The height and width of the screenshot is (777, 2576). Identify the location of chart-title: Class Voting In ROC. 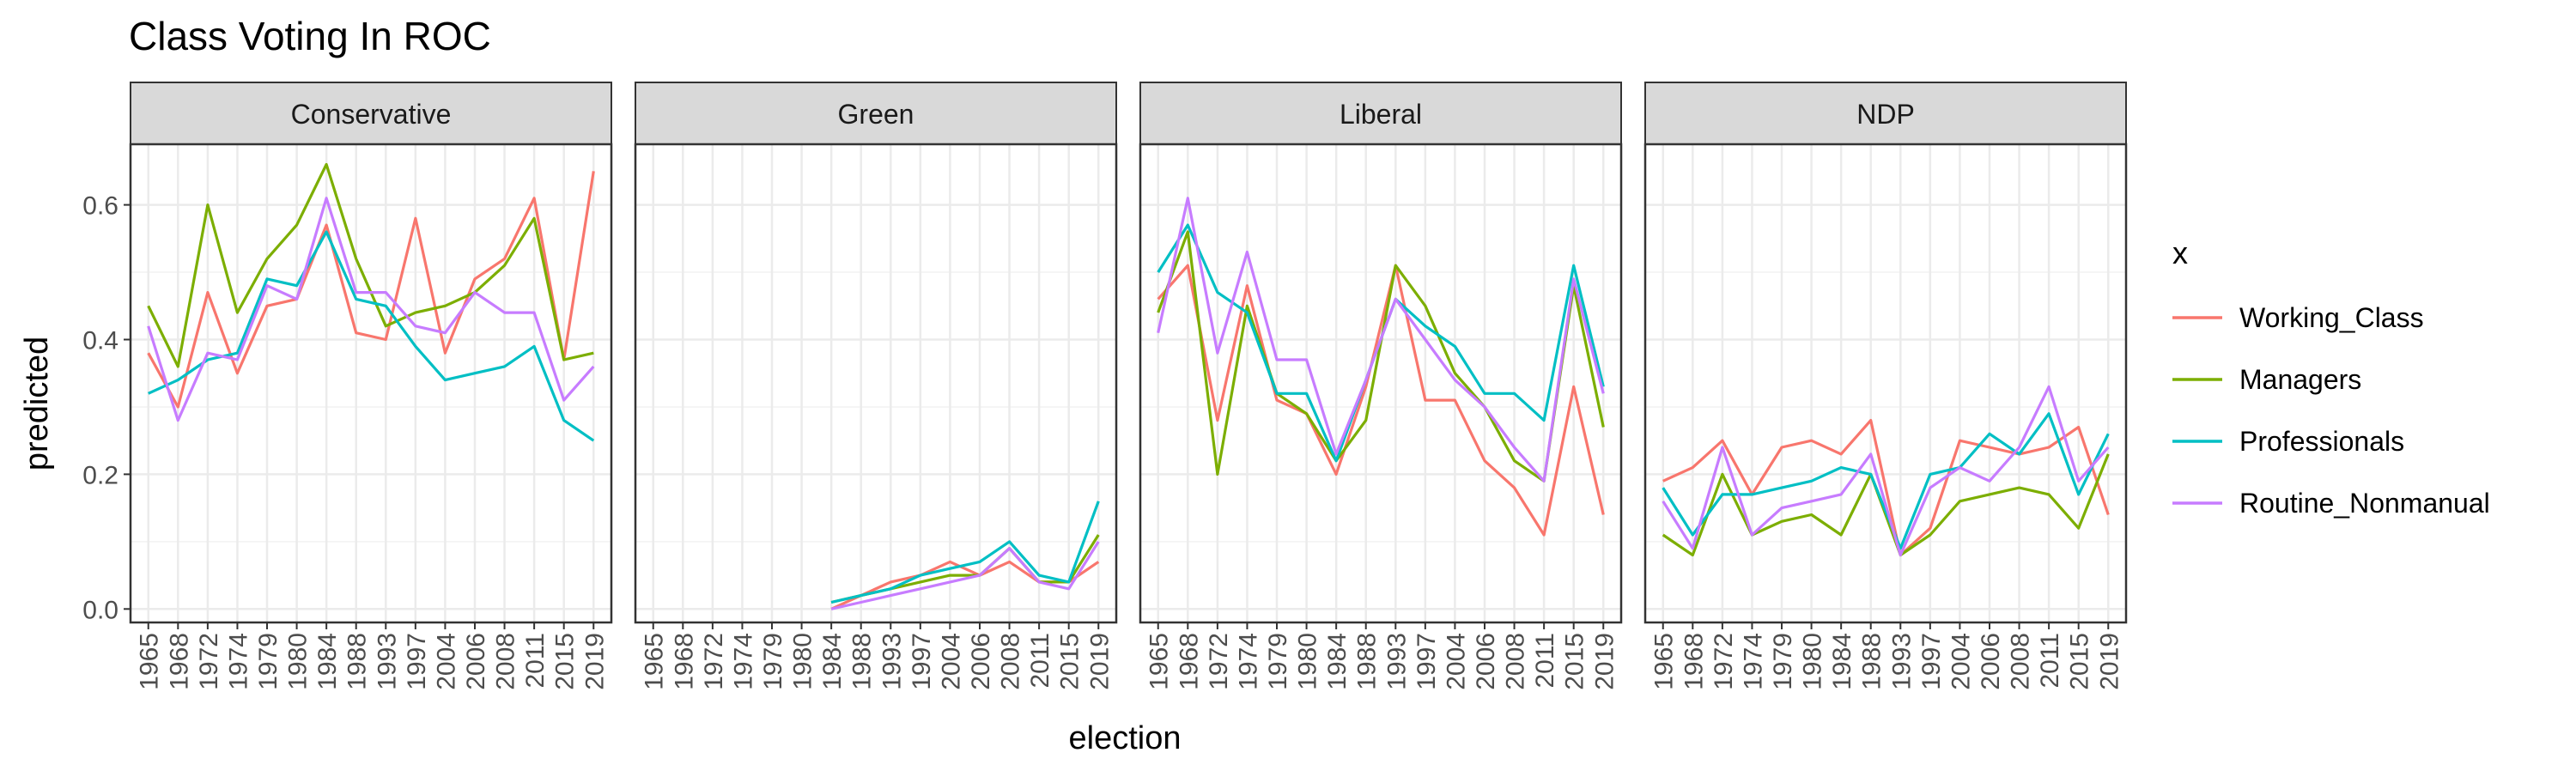
(310, 36).